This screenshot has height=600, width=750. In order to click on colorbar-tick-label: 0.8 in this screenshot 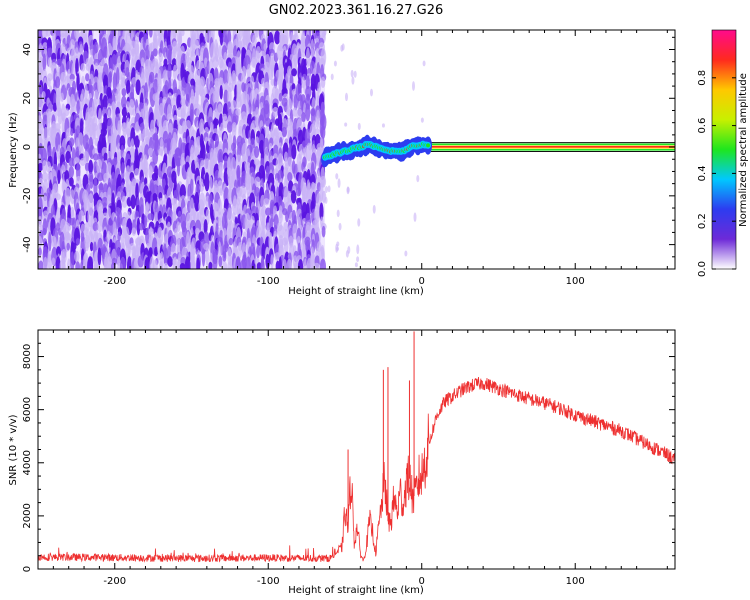, I will do `click(702, 78)`.